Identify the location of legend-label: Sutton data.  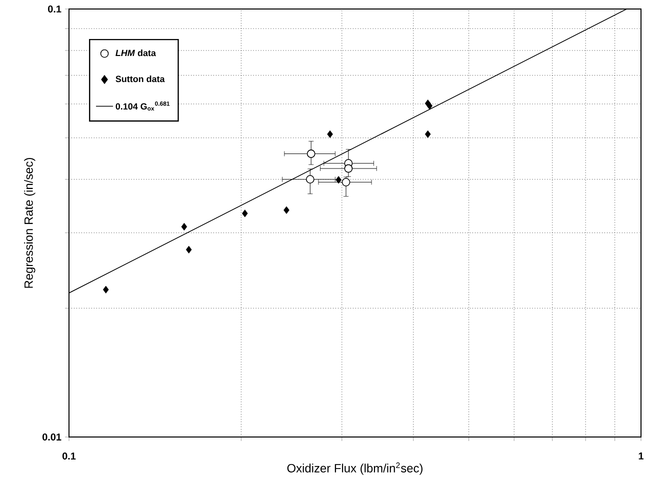
(140, 79).